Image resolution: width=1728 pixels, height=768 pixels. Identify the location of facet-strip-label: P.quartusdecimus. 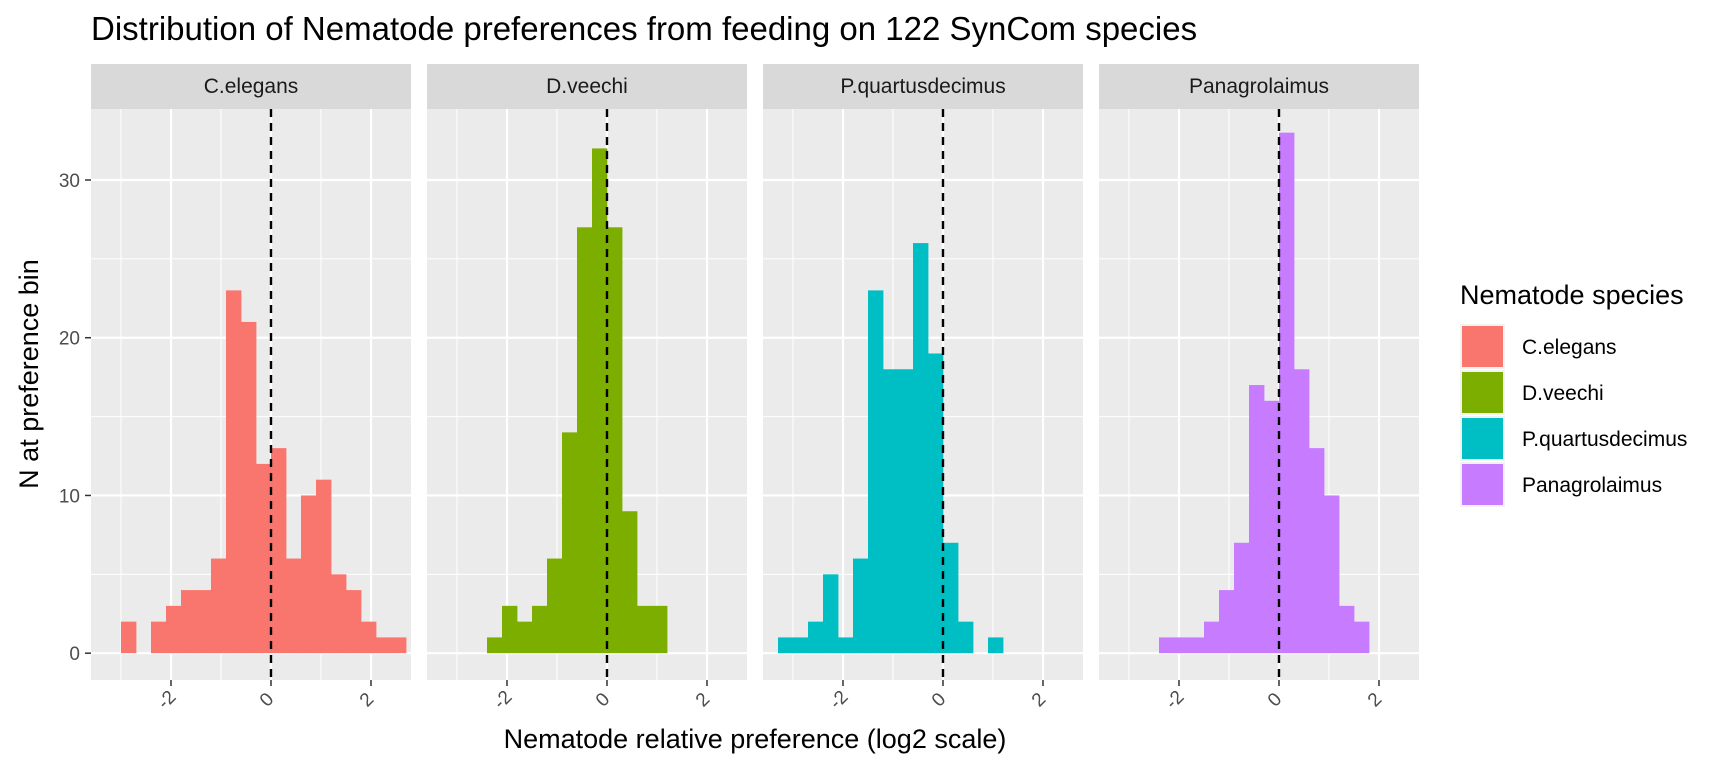
(922, 86).